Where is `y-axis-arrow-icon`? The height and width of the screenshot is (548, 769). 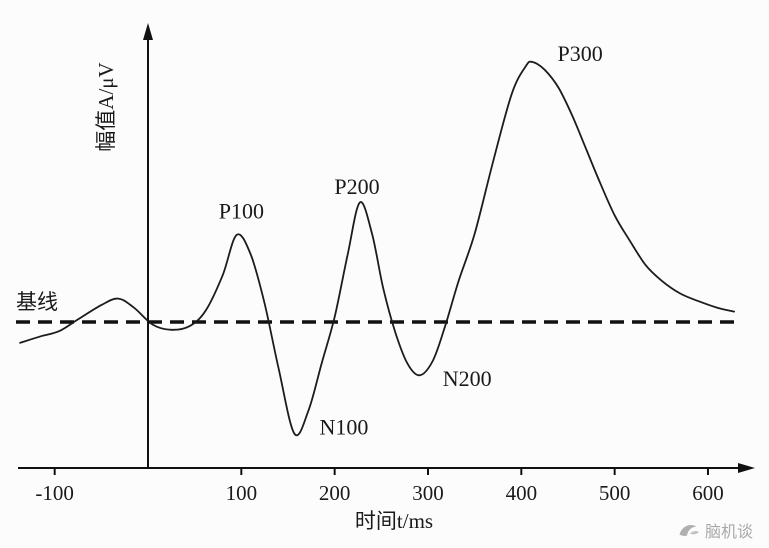
y-axis-arrow-icon is located at coordinates (148, 31).